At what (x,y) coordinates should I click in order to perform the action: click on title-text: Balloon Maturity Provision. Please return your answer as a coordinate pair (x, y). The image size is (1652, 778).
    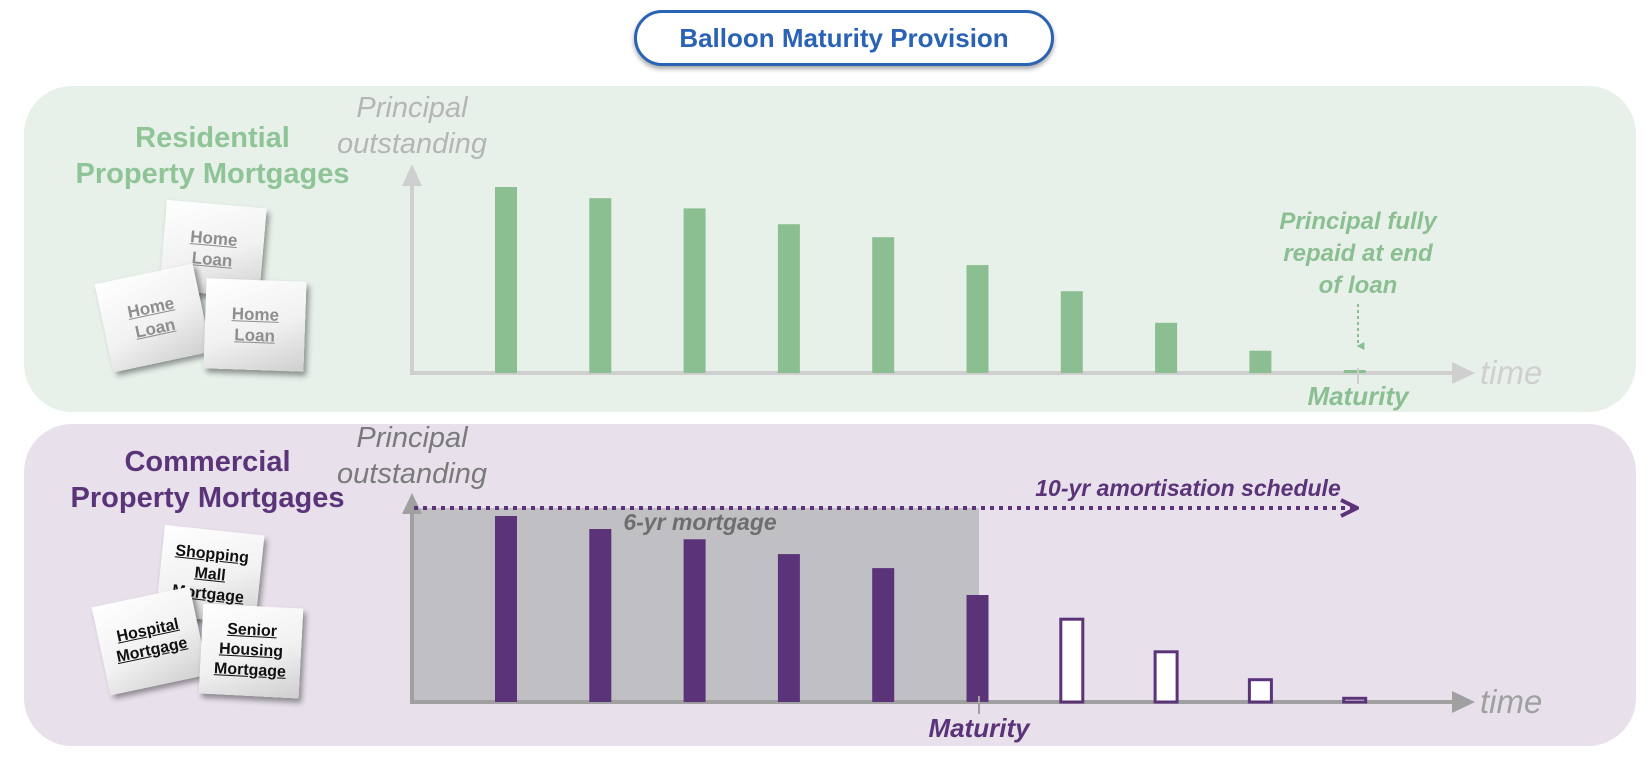
    Looking at the image, I should click on (844, 37).